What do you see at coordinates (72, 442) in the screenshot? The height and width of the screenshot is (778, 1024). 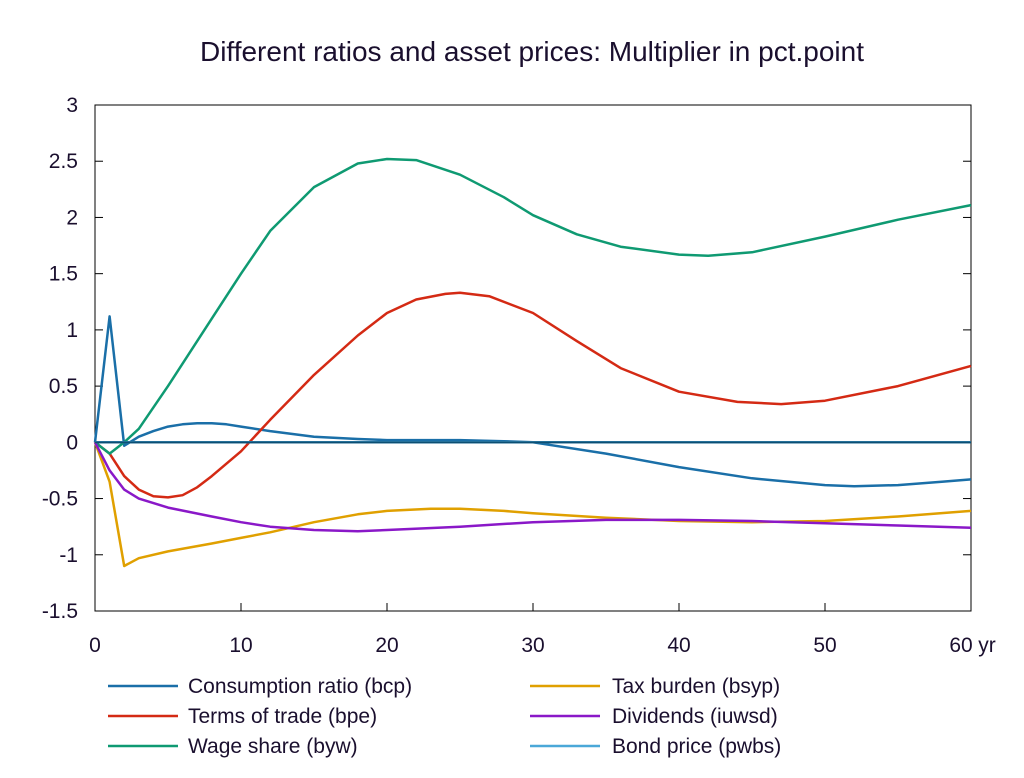 I see `y-tick-label: 0` at bounding box center [72, 442].